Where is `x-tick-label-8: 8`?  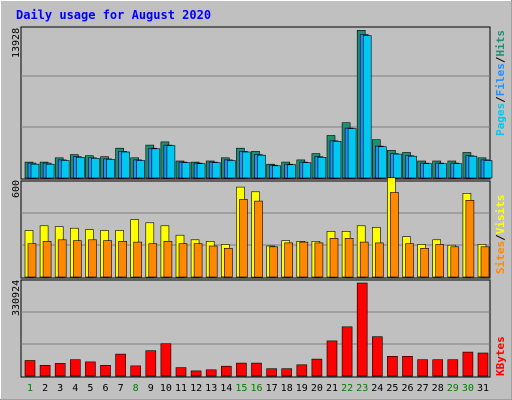 x-tick-label-8: 8 is located at coordinates (136, 388).